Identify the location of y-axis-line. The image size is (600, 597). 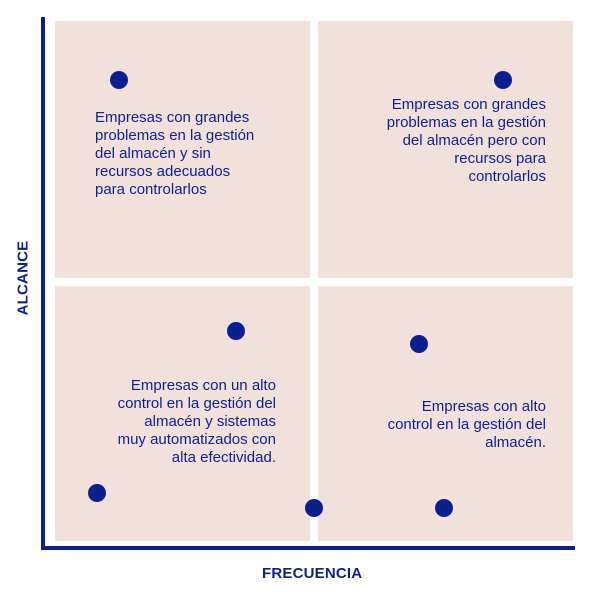
(43, 283).